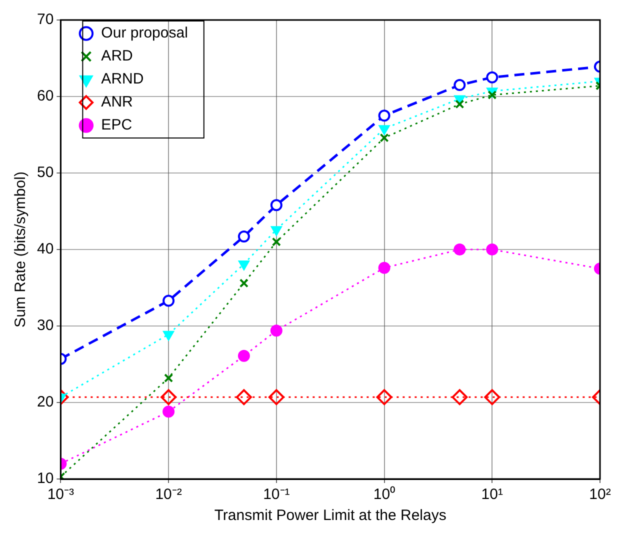 Image resolution: width=626 pixels, height=533 pixels. What do you see at coordinates (45, 96) in the screenshot?
I see `y-tick-label: 60` at bounding box center [45, 96].